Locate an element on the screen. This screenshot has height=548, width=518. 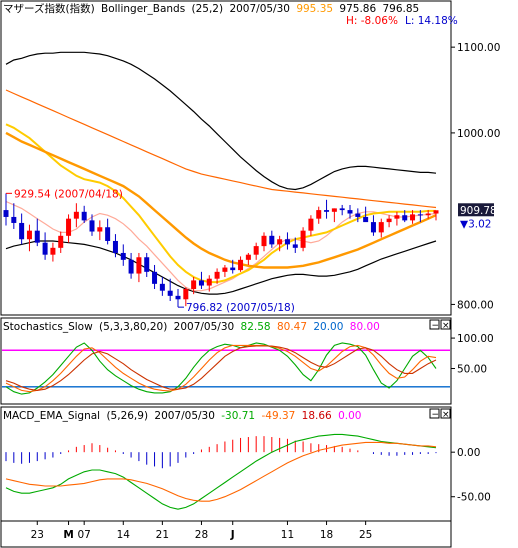
macd-minimize-button: − is located at coordinates (434, 414).